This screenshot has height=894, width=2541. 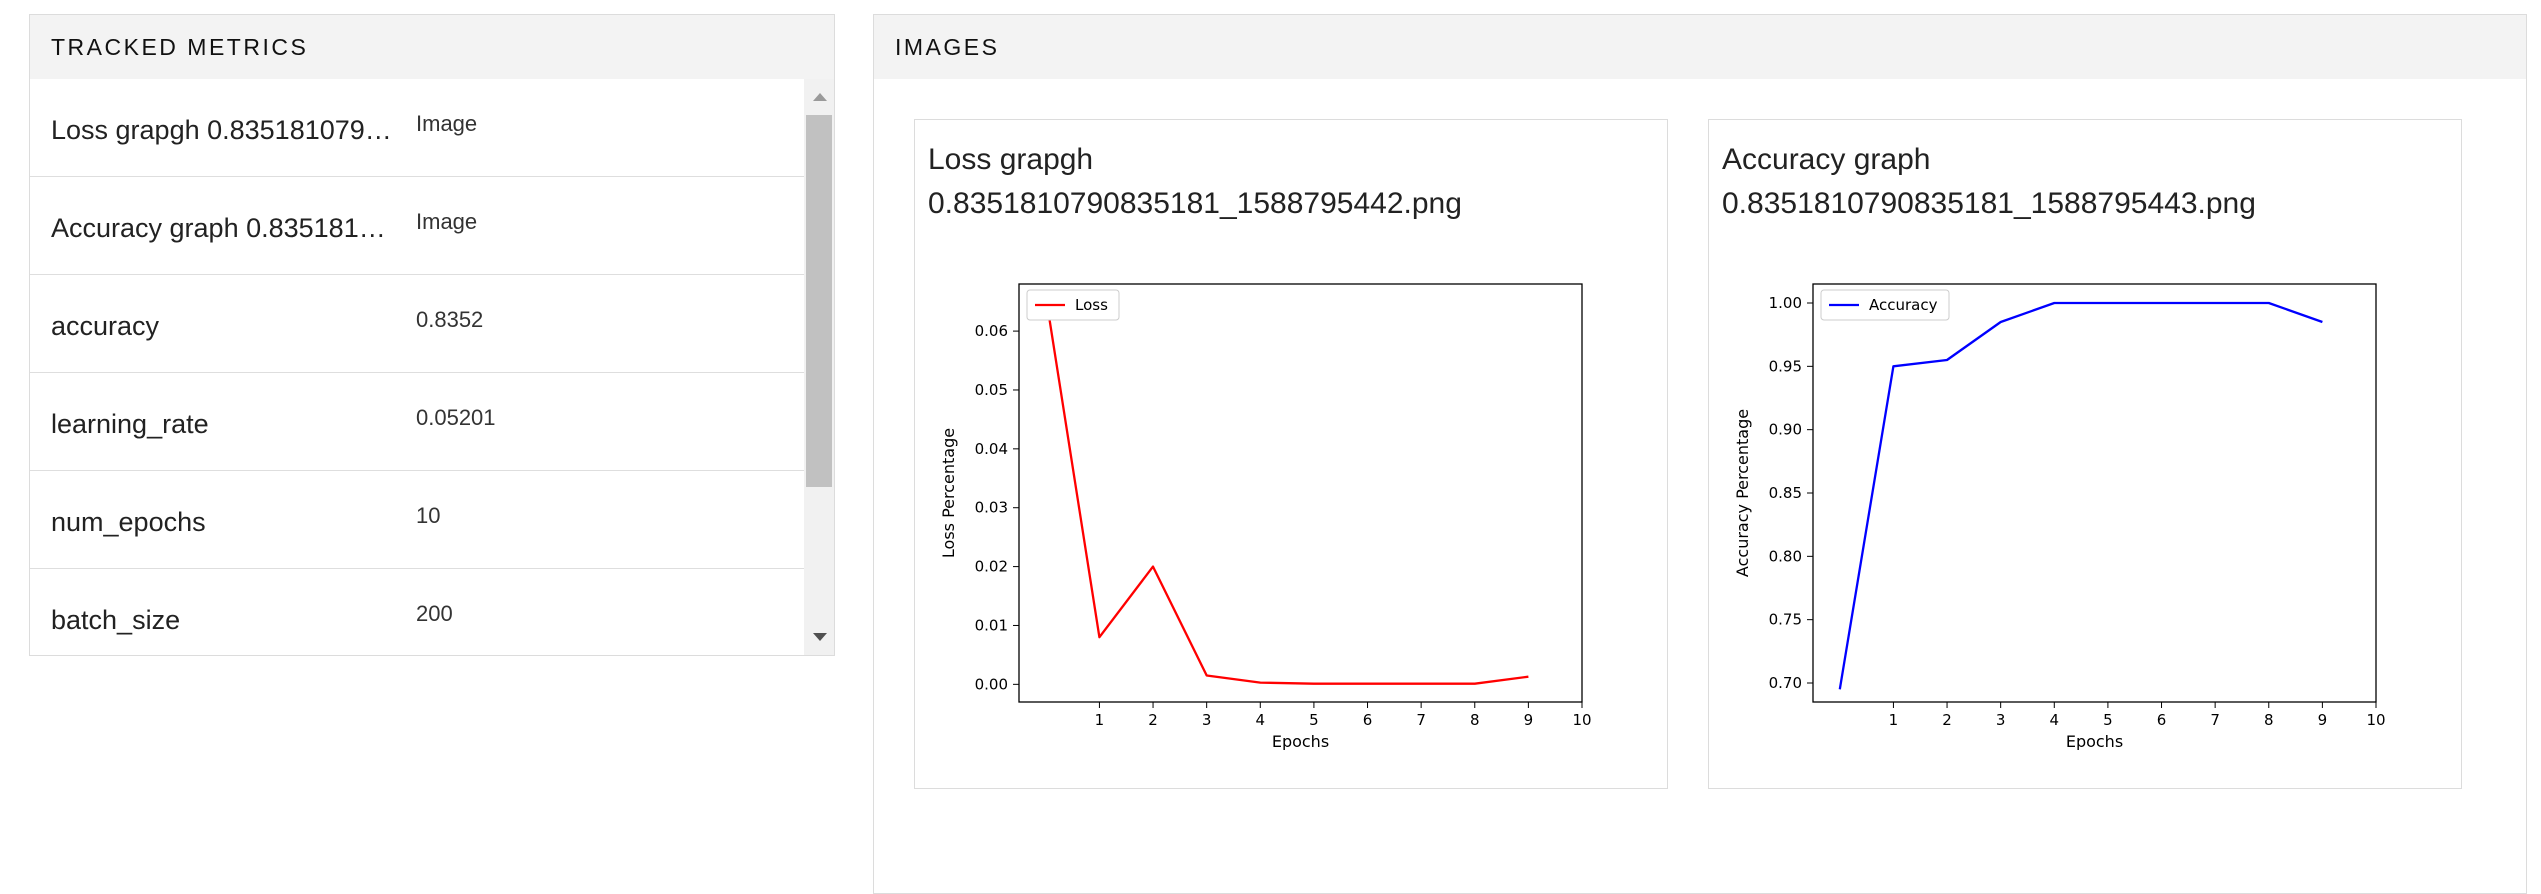 What do you see at coordinates (1091, 305) in the screenshot?
I see `legend-label: Loss` at bounding box center [1091, 305].